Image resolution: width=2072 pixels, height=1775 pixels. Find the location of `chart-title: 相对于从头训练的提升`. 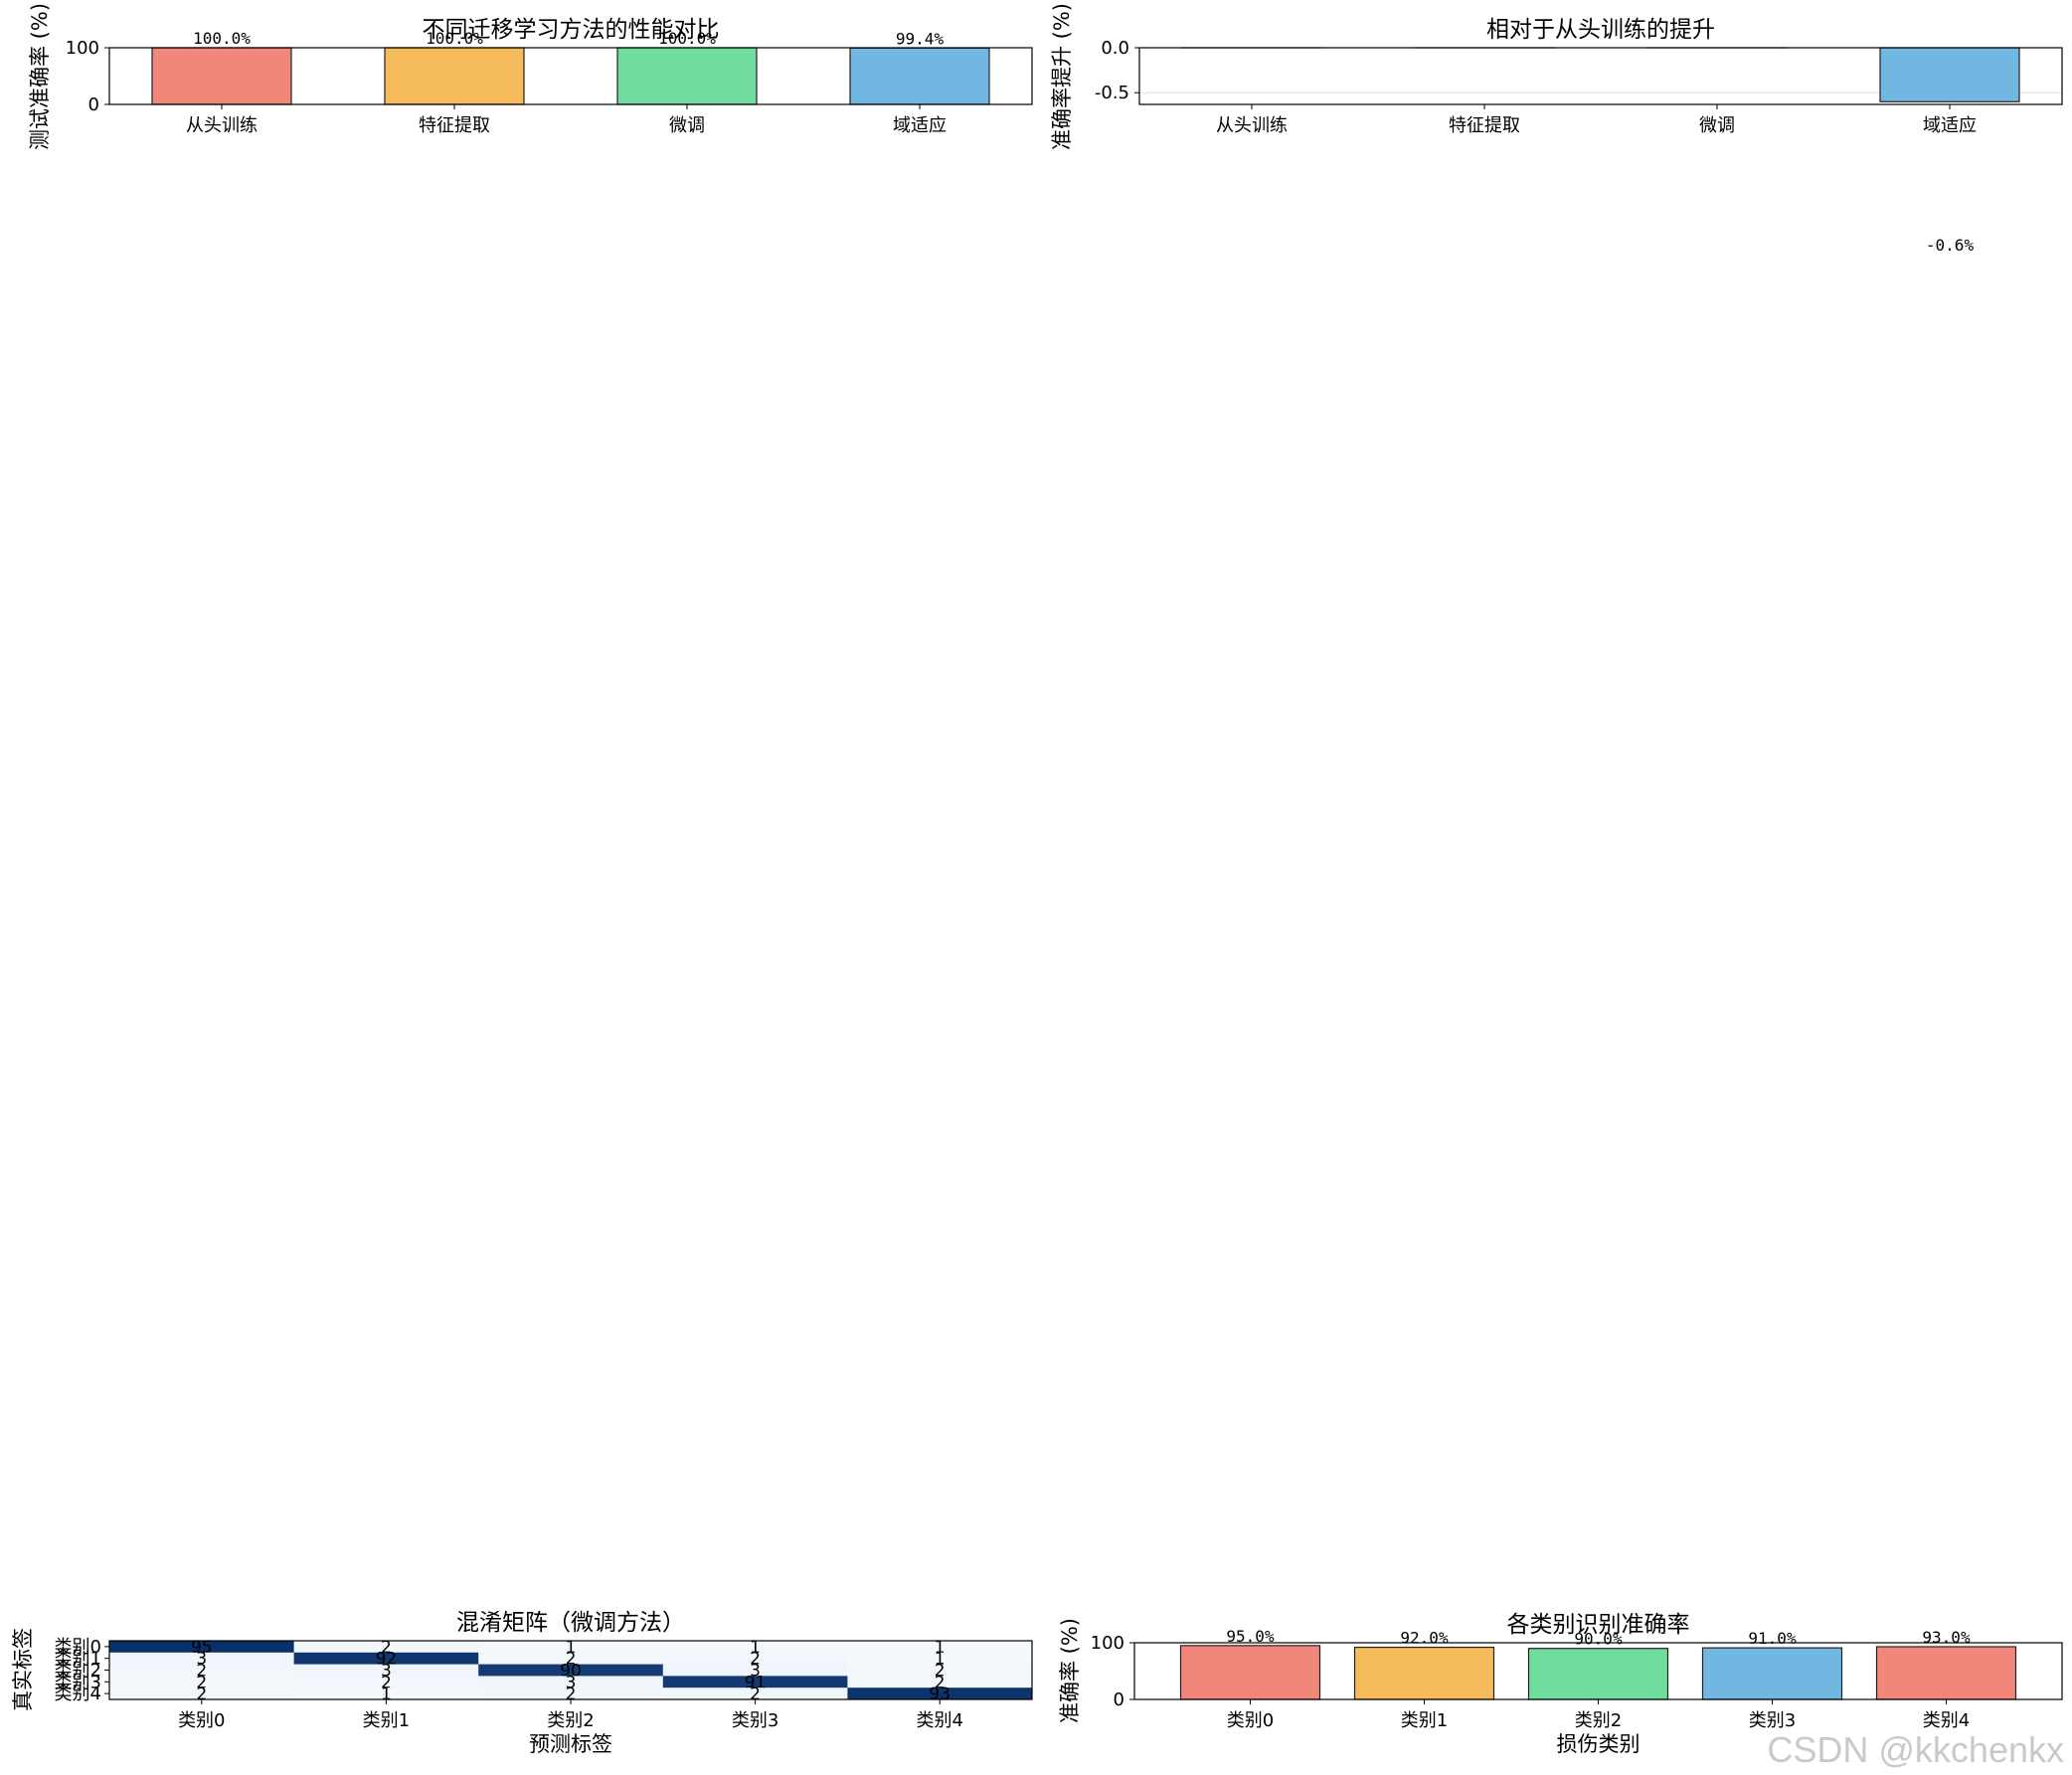

chart-title: 相对于从头训练的提升 is located at coordinates (1600, 30).